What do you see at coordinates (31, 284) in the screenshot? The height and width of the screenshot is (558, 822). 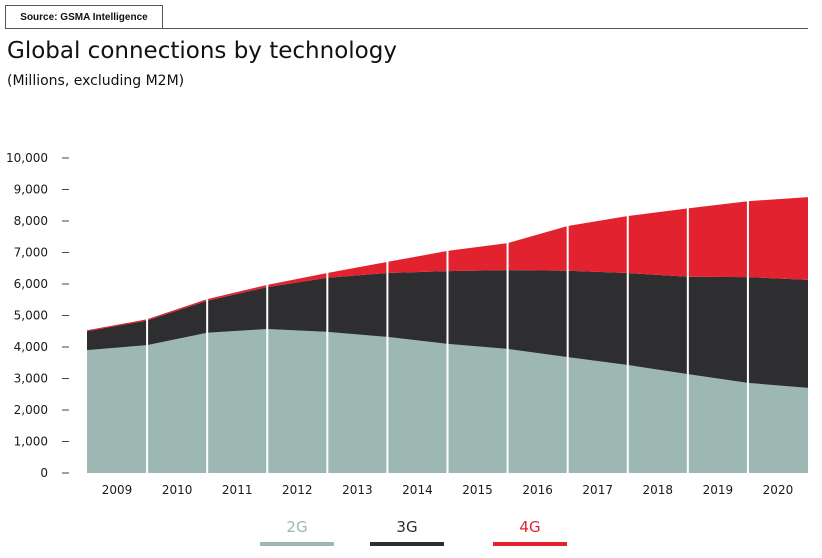 I see `y-tick-label: 6,000` at bounding box center [31, 284].